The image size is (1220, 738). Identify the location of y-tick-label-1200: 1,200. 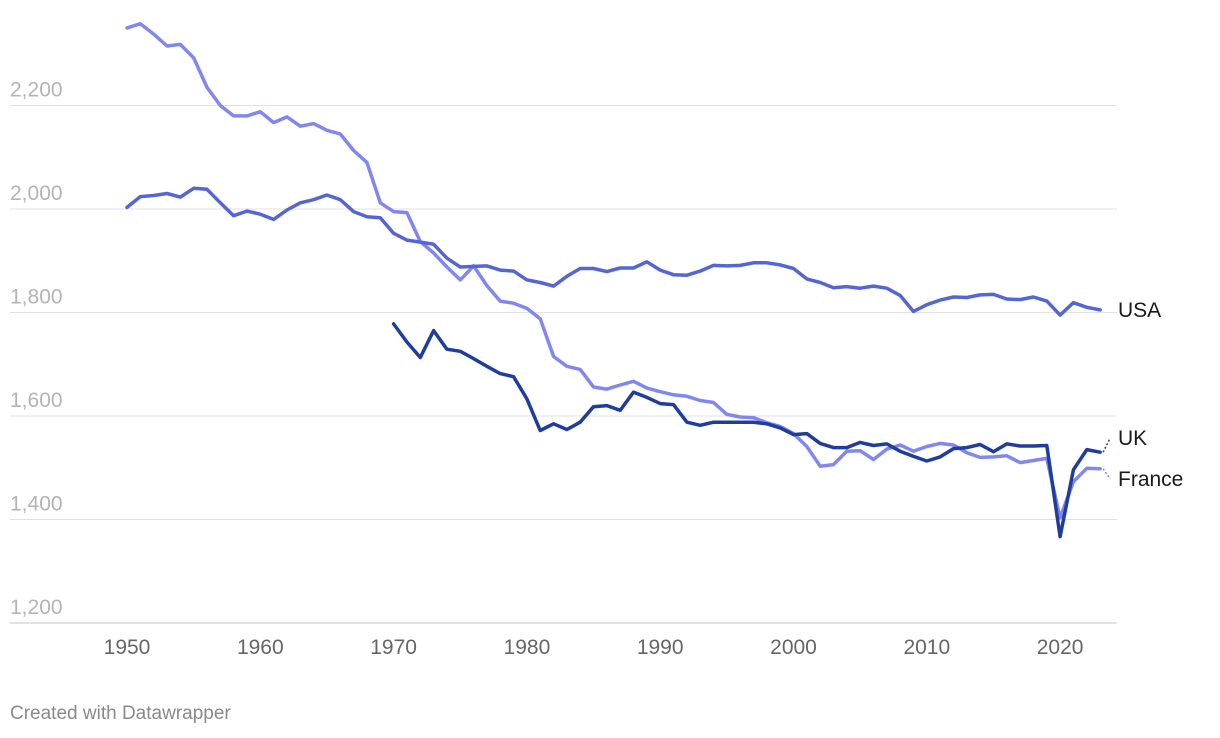
(36, 607).